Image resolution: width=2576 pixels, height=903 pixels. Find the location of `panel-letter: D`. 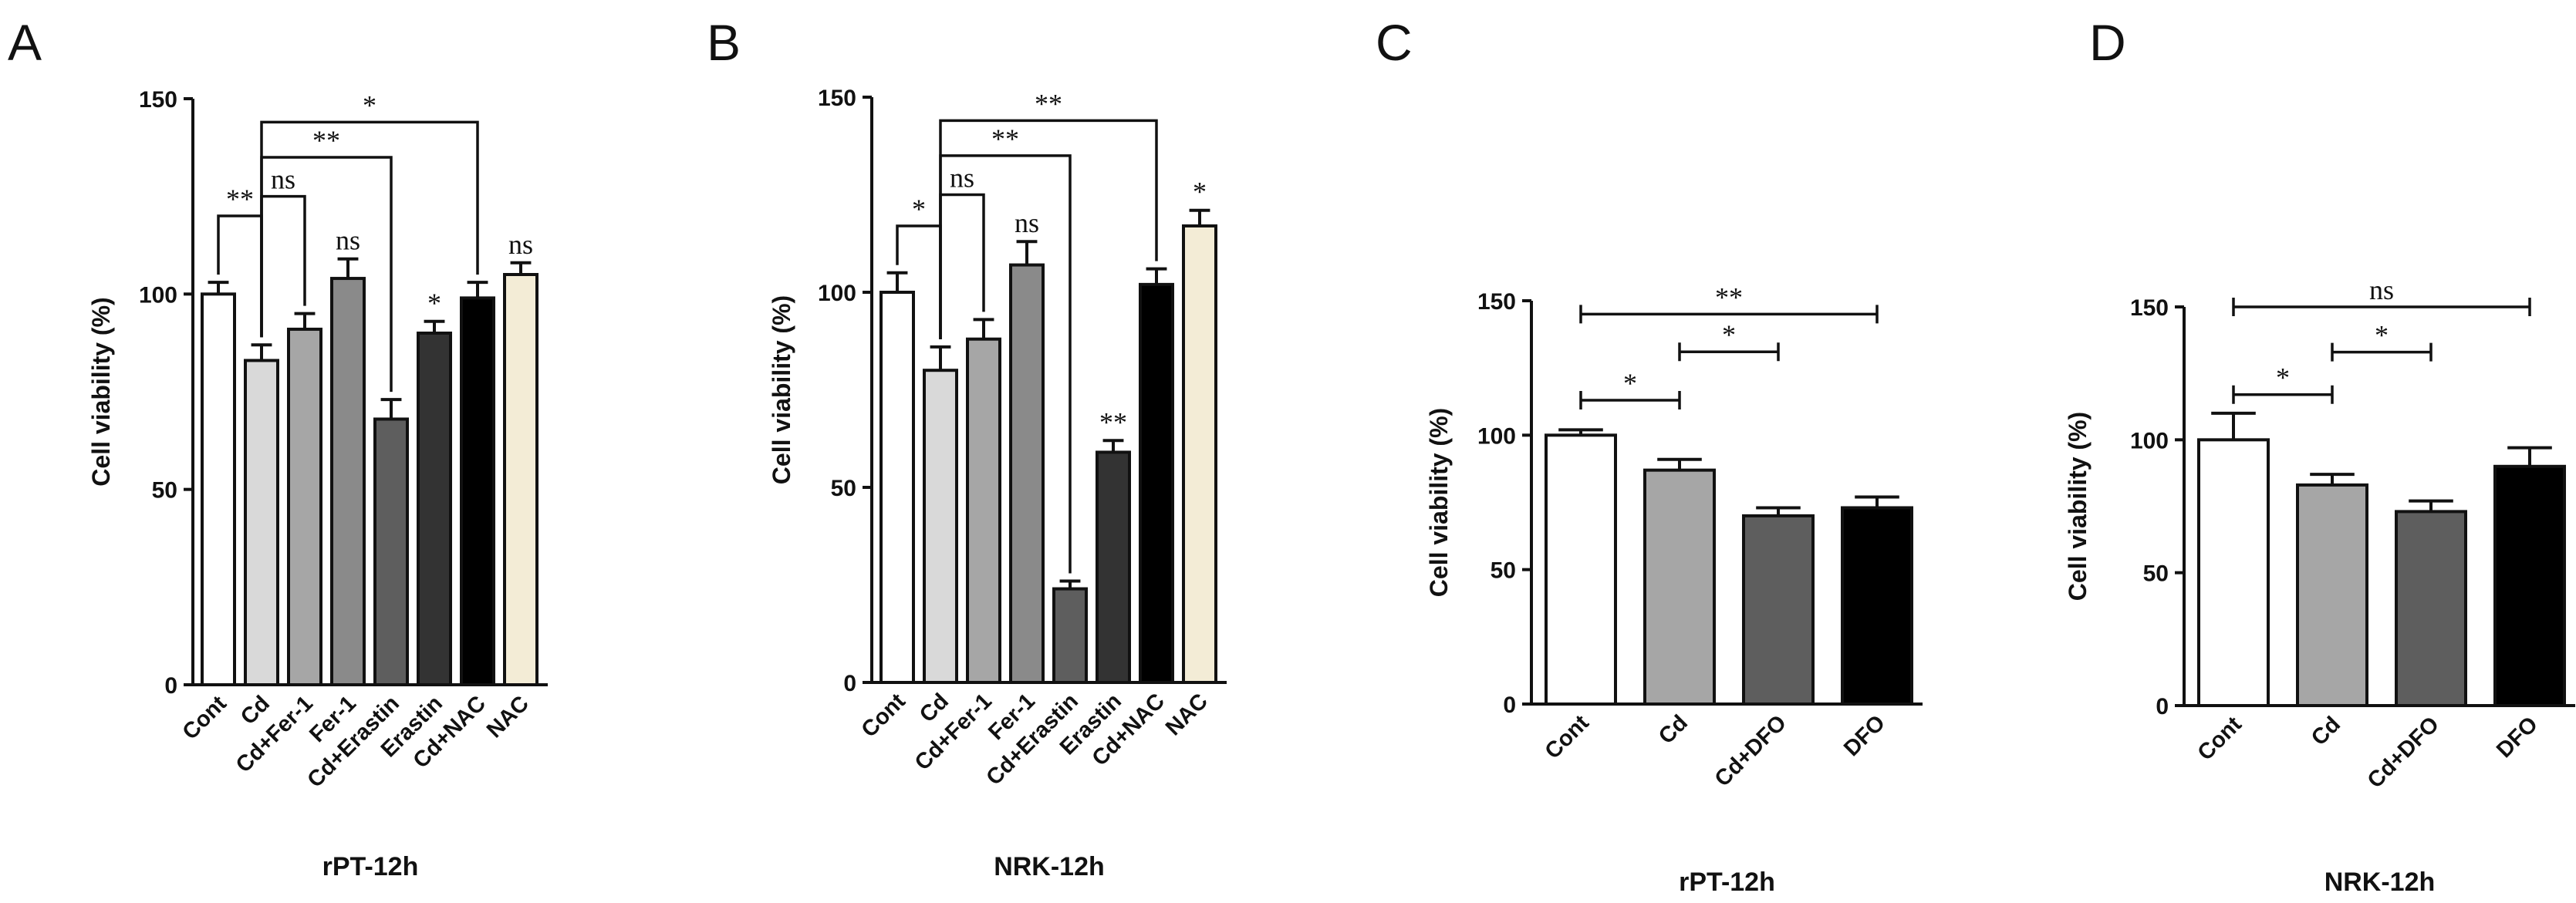

panel-letter: D is located at coordinates (2107, 42).